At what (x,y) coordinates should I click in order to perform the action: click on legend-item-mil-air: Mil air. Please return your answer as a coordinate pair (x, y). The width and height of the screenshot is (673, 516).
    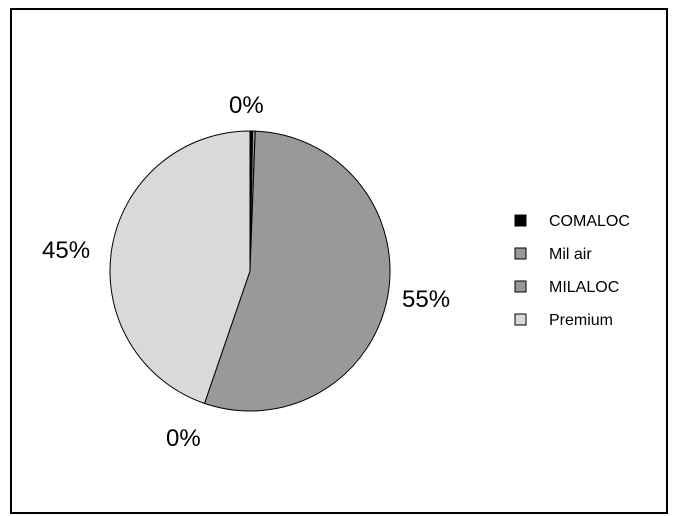
    Looking at the image, I should click on (553, 254).